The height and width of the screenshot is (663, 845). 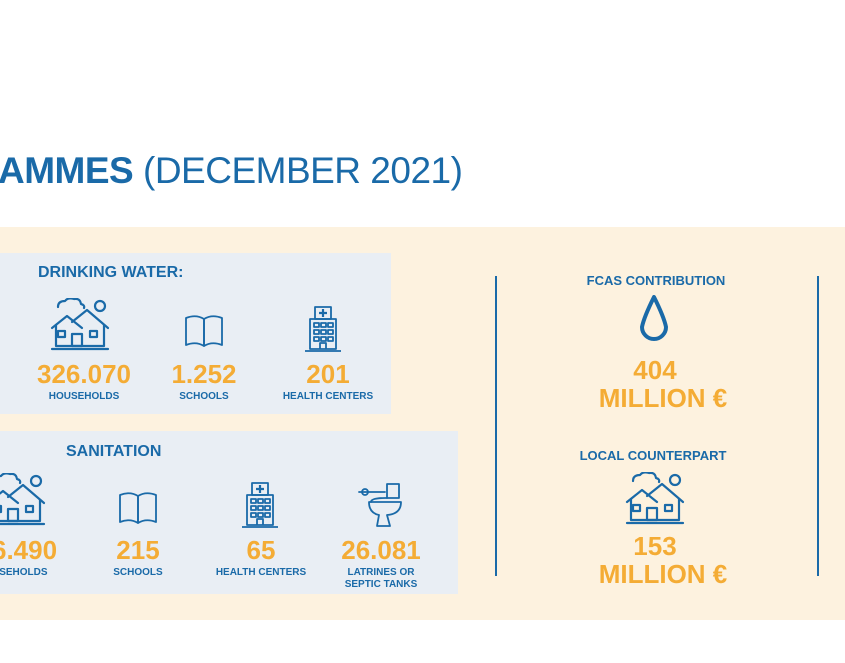 What do you see at coordinates (655, 370) in the screenshot?
I see `fcas-value: 404` at bounding box center [655, 370].